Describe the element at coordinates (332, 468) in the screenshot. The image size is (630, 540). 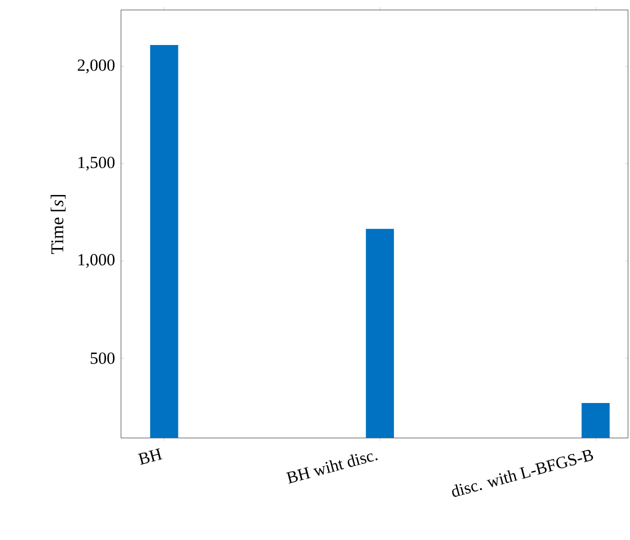
I see `x-tick-label: BH wiht disc.` at that location.